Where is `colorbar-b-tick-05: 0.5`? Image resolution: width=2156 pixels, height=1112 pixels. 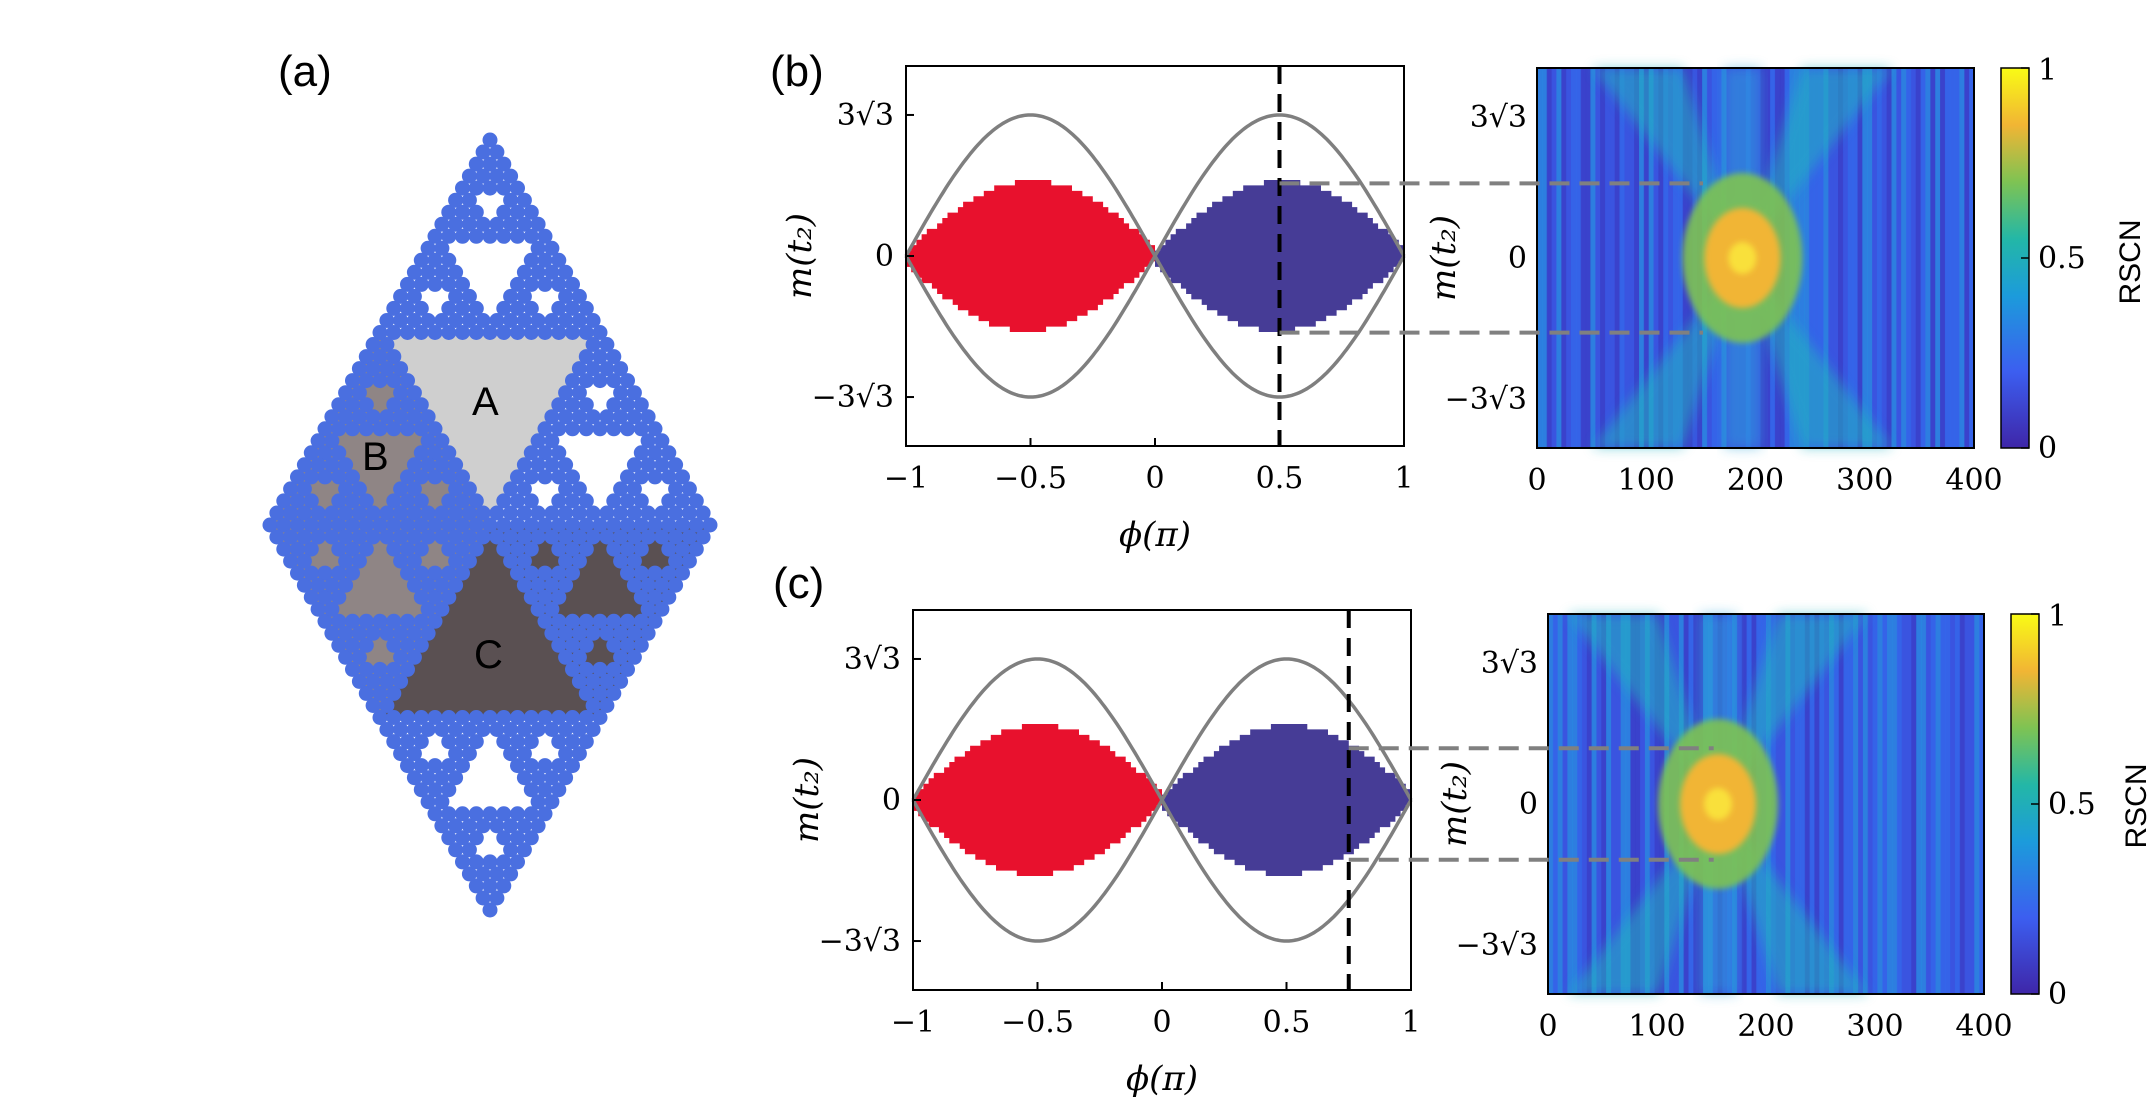
colorbar-b-tick-05: 0.5 is located at coordinates (2062, 258).